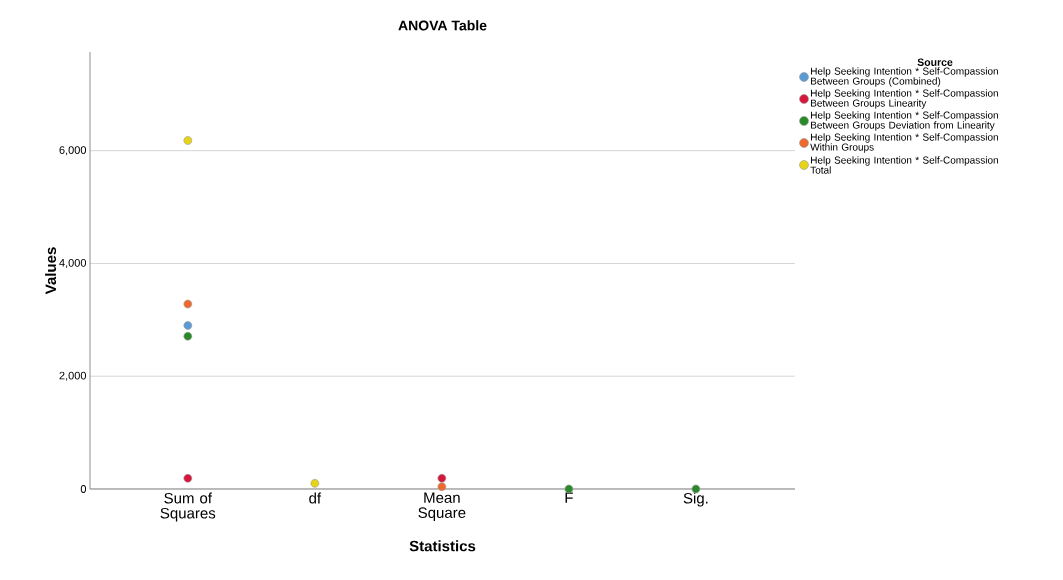 The height and width of the screenshot is (580, 1063). I want to click on x-tick-label: Mean Square, so click(442, 506).